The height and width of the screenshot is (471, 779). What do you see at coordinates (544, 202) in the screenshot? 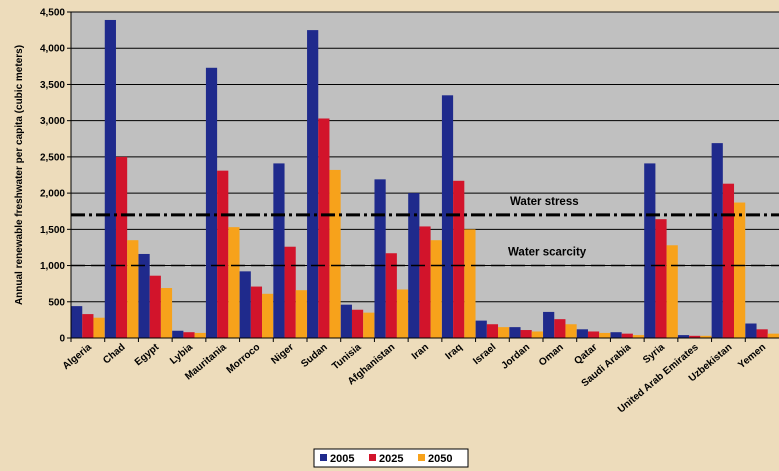
I see `reference-line-label: Water stress` at bounding box center [544, 202].